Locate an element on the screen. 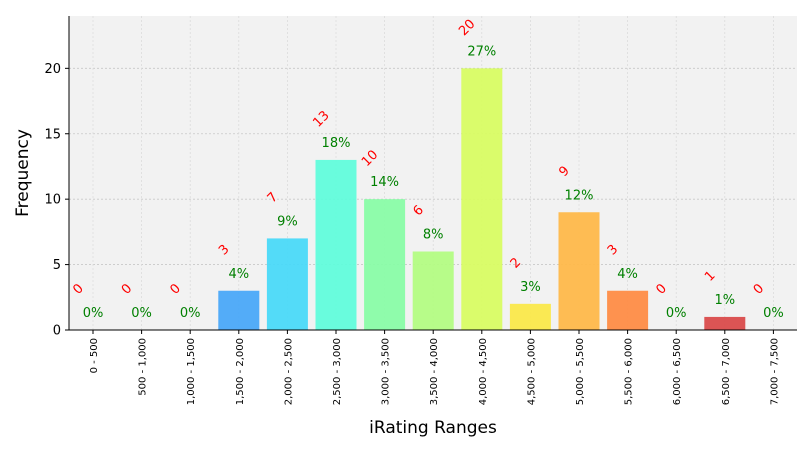 The width and height of the screenshot is (810, 450). y-tick-label: 10 is located at coordinates (52, 200).